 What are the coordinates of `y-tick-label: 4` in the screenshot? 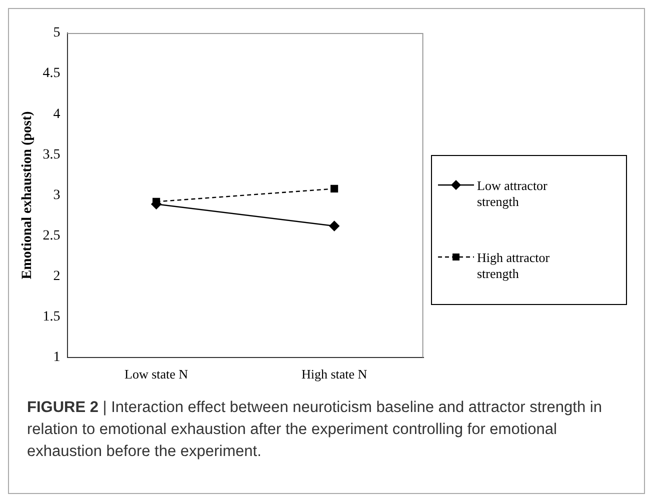 It's located at (56, 114).